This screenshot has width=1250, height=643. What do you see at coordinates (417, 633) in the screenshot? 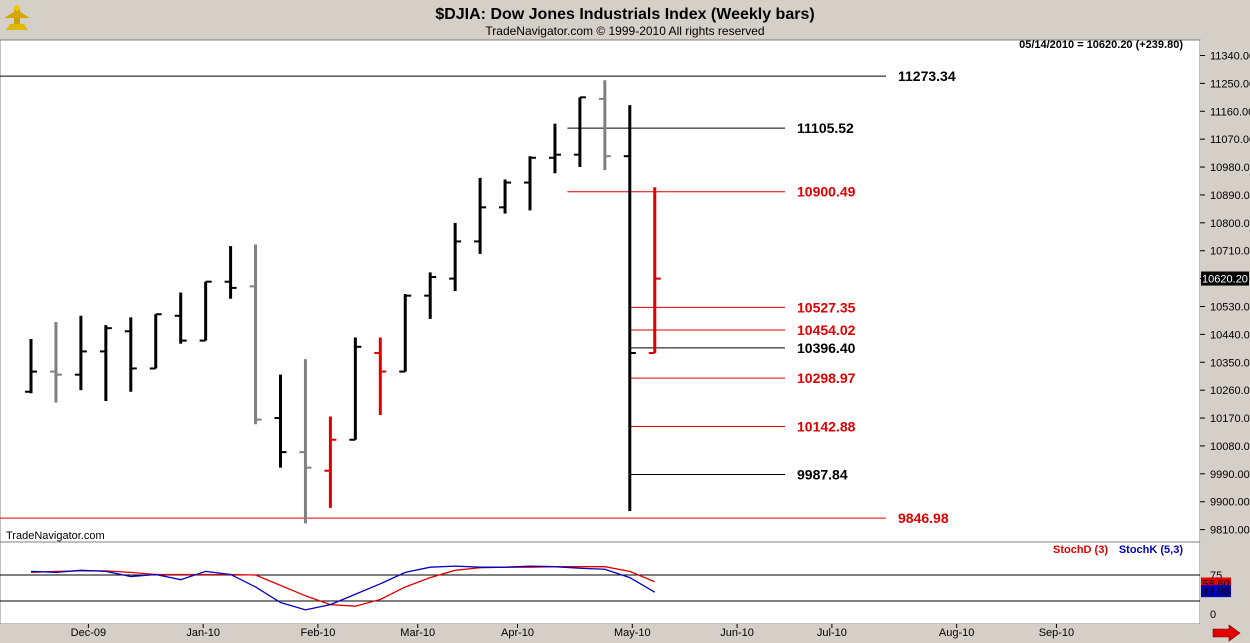
I see `time-tick-label: Mar-10` at bounding box center [417, 633].